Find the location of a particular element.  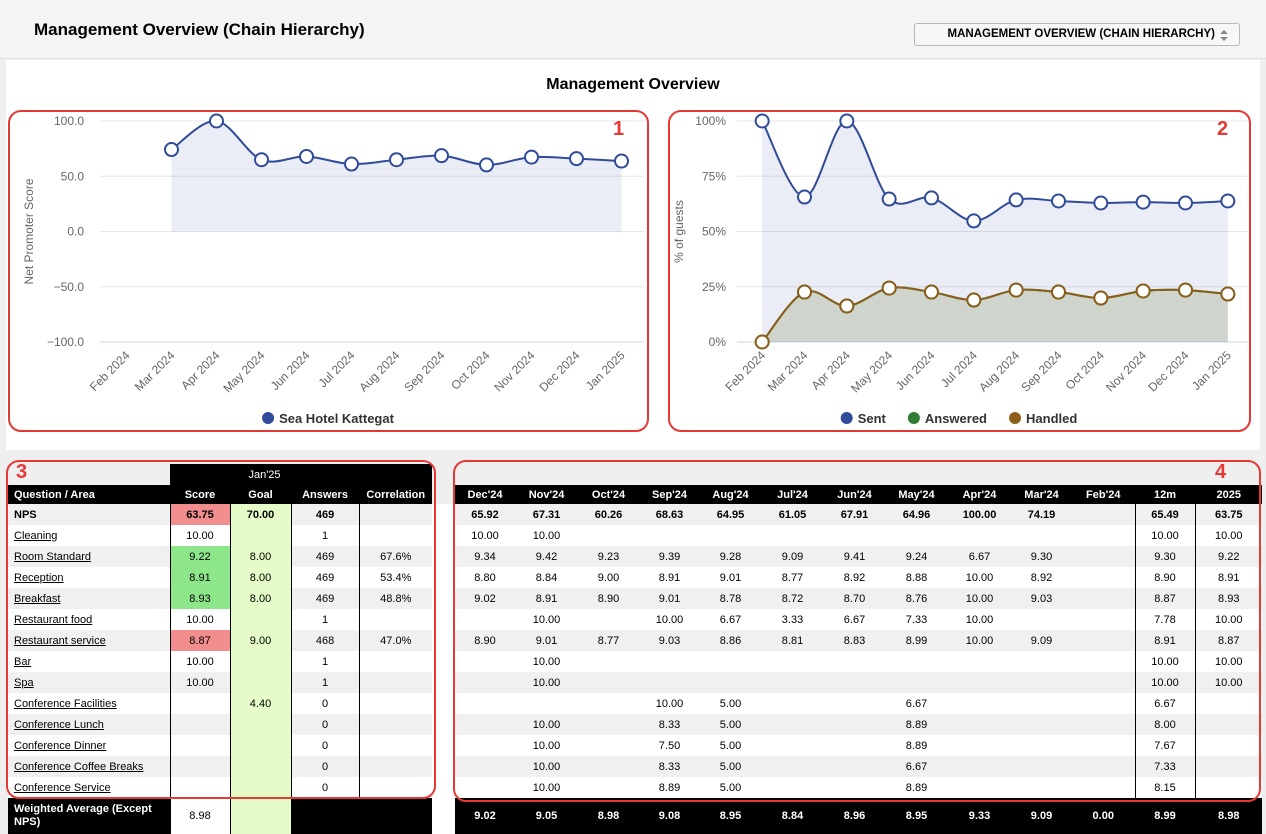

legend: Sea Hotel Kattegat is located at coordinates (328, 418).